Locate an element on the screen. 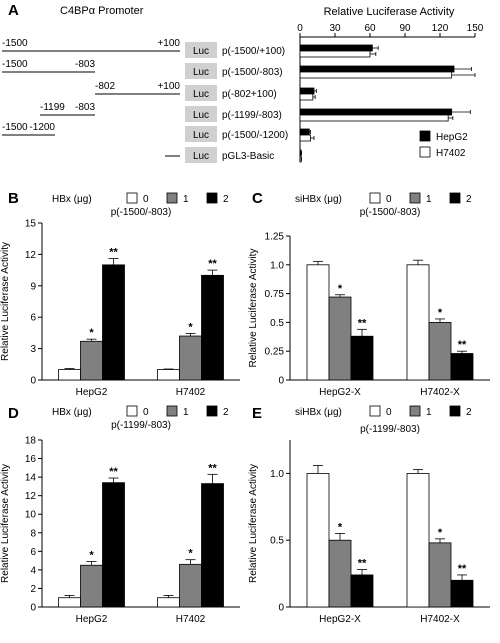  y-tick-label: 4 is located at coordinates (33, 570).